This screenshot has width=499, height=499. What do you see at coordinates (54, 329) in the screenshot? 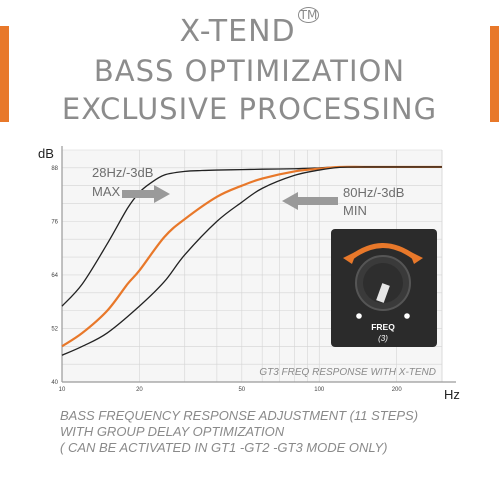
I see `y-tick-label: 52` at bounding box center [54, 329].